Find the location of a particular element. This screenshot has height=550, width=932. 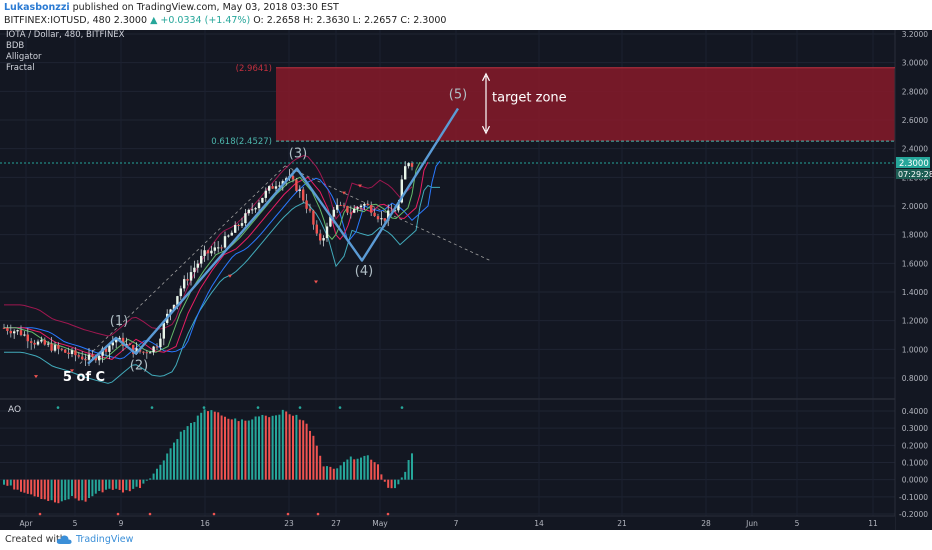

price-scale is located at coordinates (913, 280).